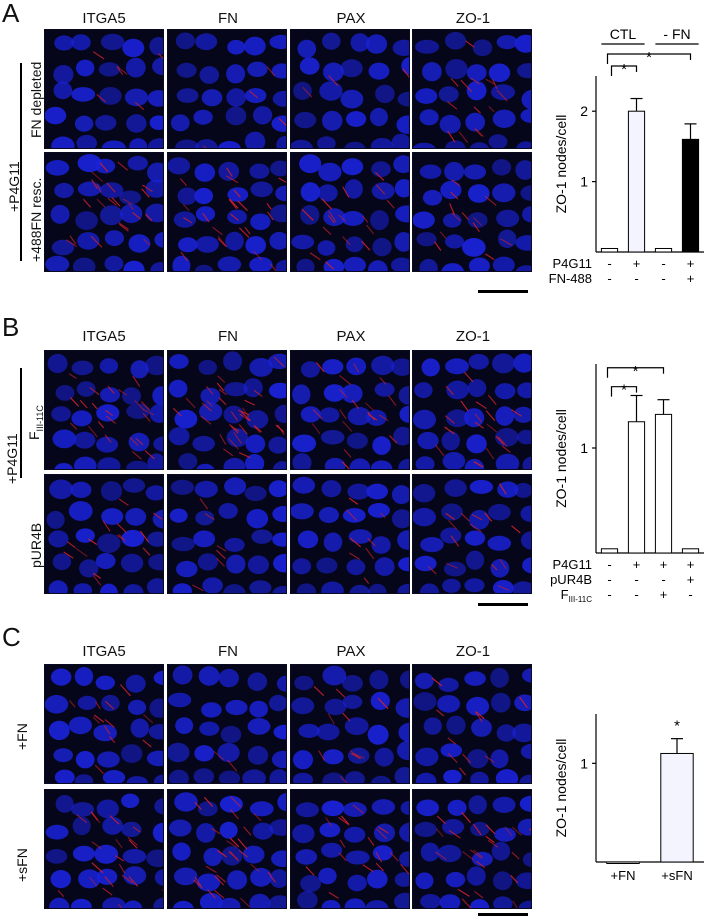 The image size is (712, 921). Describe the element at coordinates (34, 435) in the screenshot. I see `row-label-f: F` at that location.